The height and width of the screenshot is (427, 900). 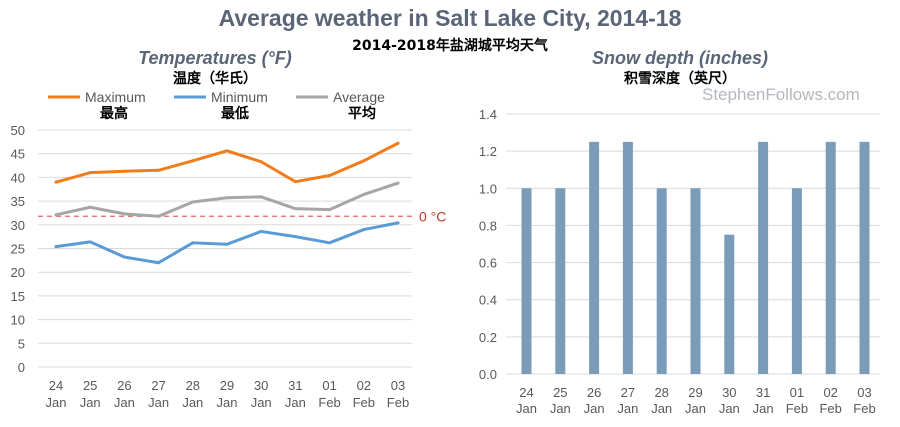 I want to click on snow-y-tick-label: 0.6, so click(x=488, y=263).